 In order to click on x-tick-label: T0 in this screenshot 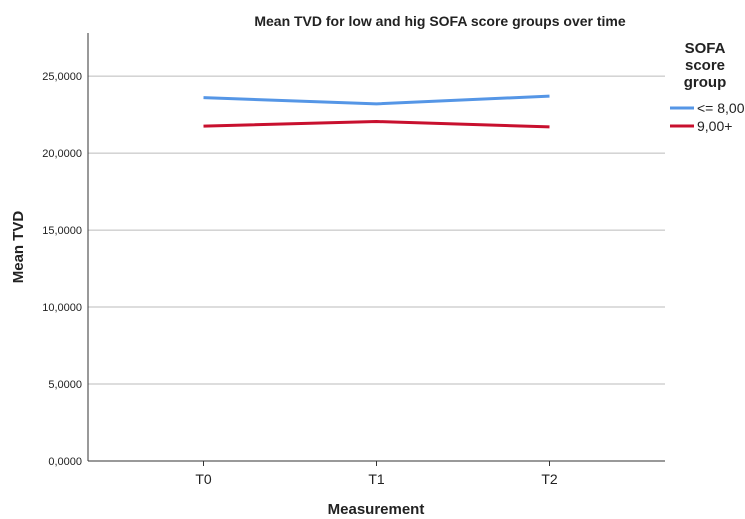, I will do `click(203, 479)`.